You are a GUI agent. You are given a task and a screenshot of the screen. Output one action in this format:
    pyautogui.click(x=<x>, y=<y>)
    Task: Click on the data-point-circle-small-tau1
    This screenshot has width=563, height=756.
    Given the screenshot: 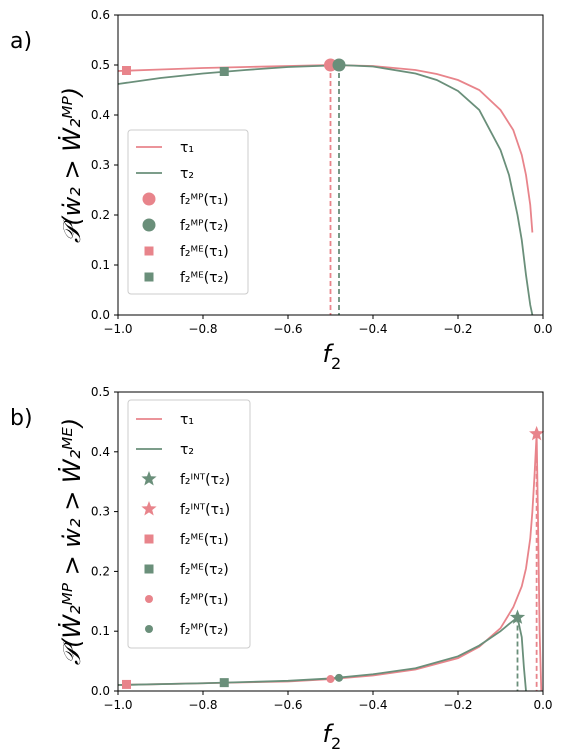 What is the action you would take?
    pyautogui.click(x=330, y=679)
    